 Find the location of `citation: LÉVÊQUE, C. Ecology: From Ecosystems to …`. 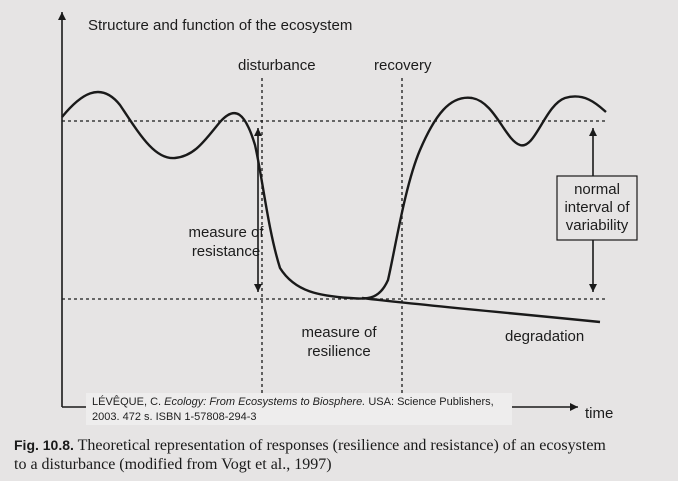

citation: LÉVÊQUE, C. Ecology: From Ecosystems to … is located at coordinates (293, 401).